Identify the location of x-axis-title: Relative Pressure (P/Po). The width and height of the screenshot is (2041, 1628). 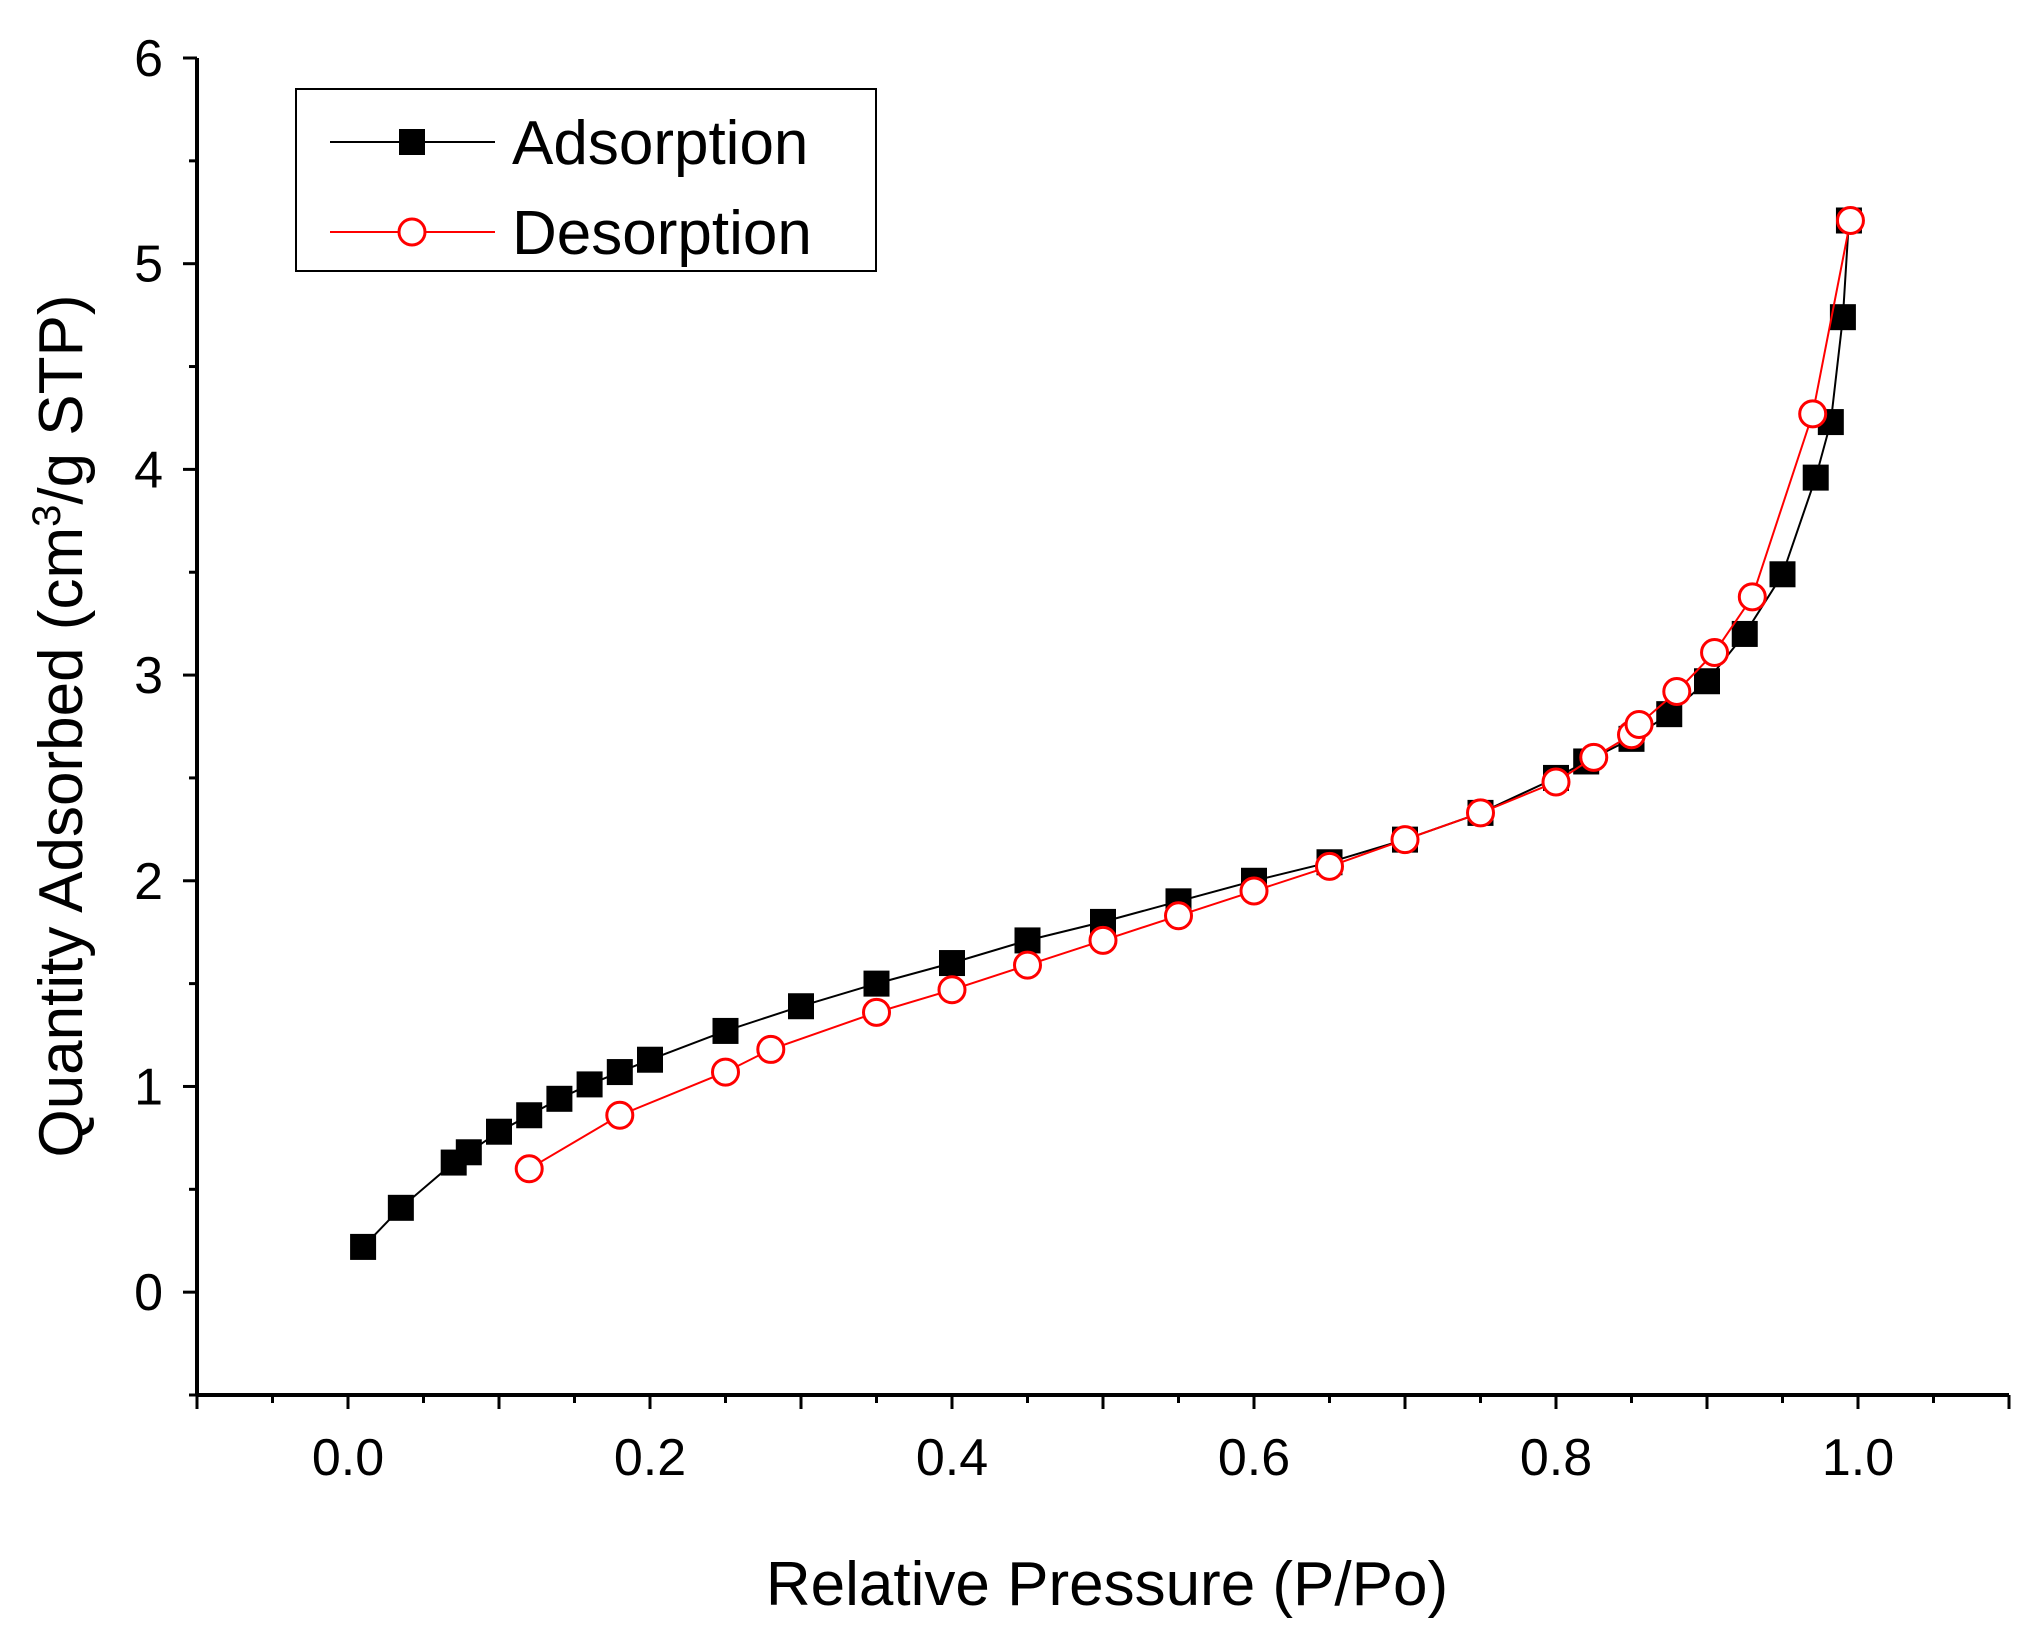
(1107, 1584).